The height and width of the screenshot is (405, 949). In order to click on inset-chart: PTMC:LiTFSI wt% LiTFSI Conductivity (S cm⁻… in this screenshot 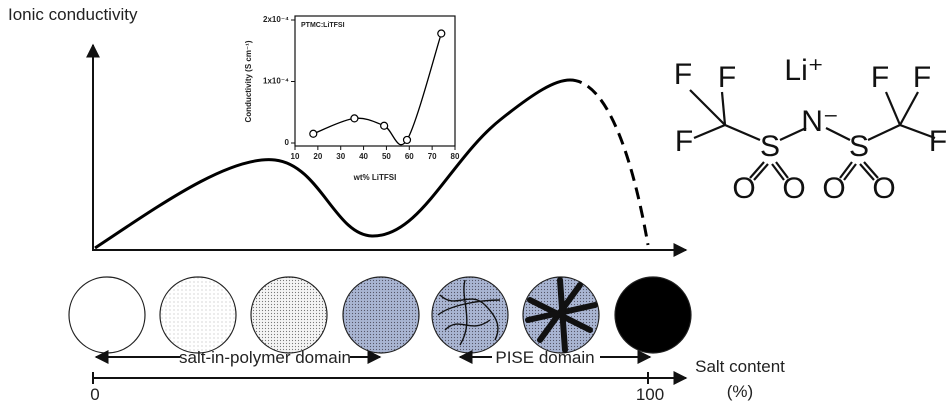, I will do `click(352, 98)`.